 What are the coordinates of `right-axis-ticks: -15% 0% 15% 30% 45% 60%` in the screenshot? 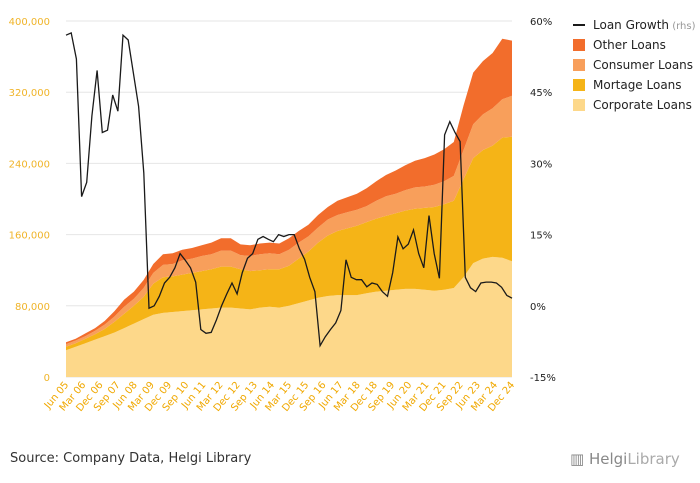 It's located at (543, 200).